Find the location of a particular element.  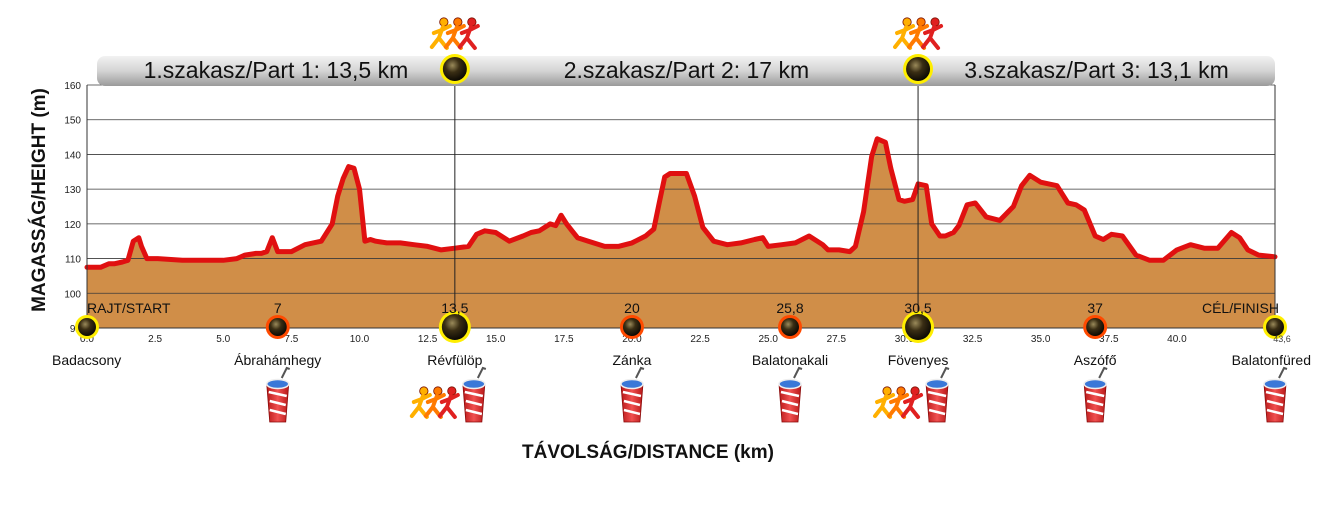

section-label: 1.szakasz/Part 1: 13,5 km is located at coordinates (276, 70).